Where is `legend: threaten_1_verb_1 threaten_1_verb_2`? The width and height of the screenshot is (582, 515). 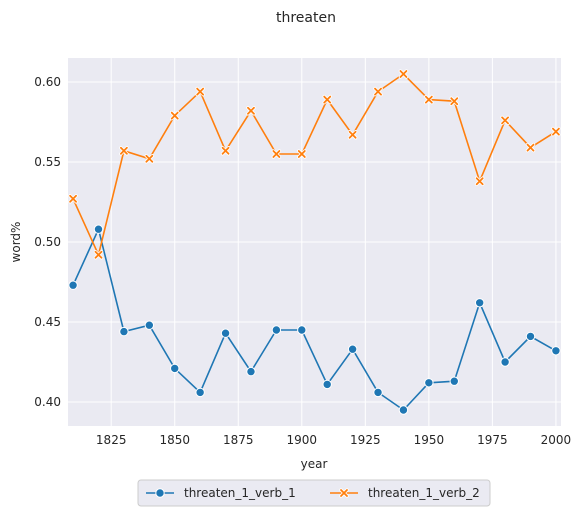
legend: threaten_1_verb_1 threaten_1_verb_2 is located at coordinates (314, 493).